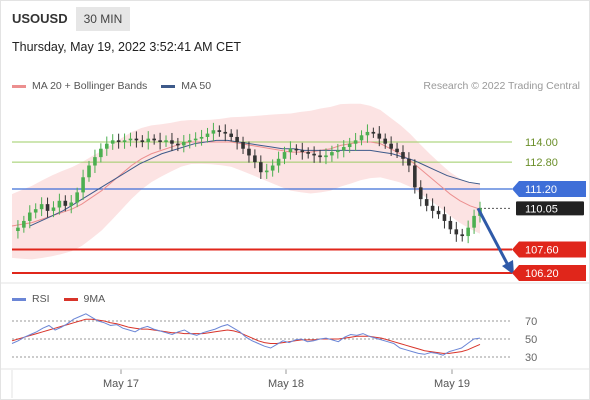  Describe the element at coordinates (90, 86) in the screenshot. I see `legend-label: MA 20 + Bollinger Bands` at that location.